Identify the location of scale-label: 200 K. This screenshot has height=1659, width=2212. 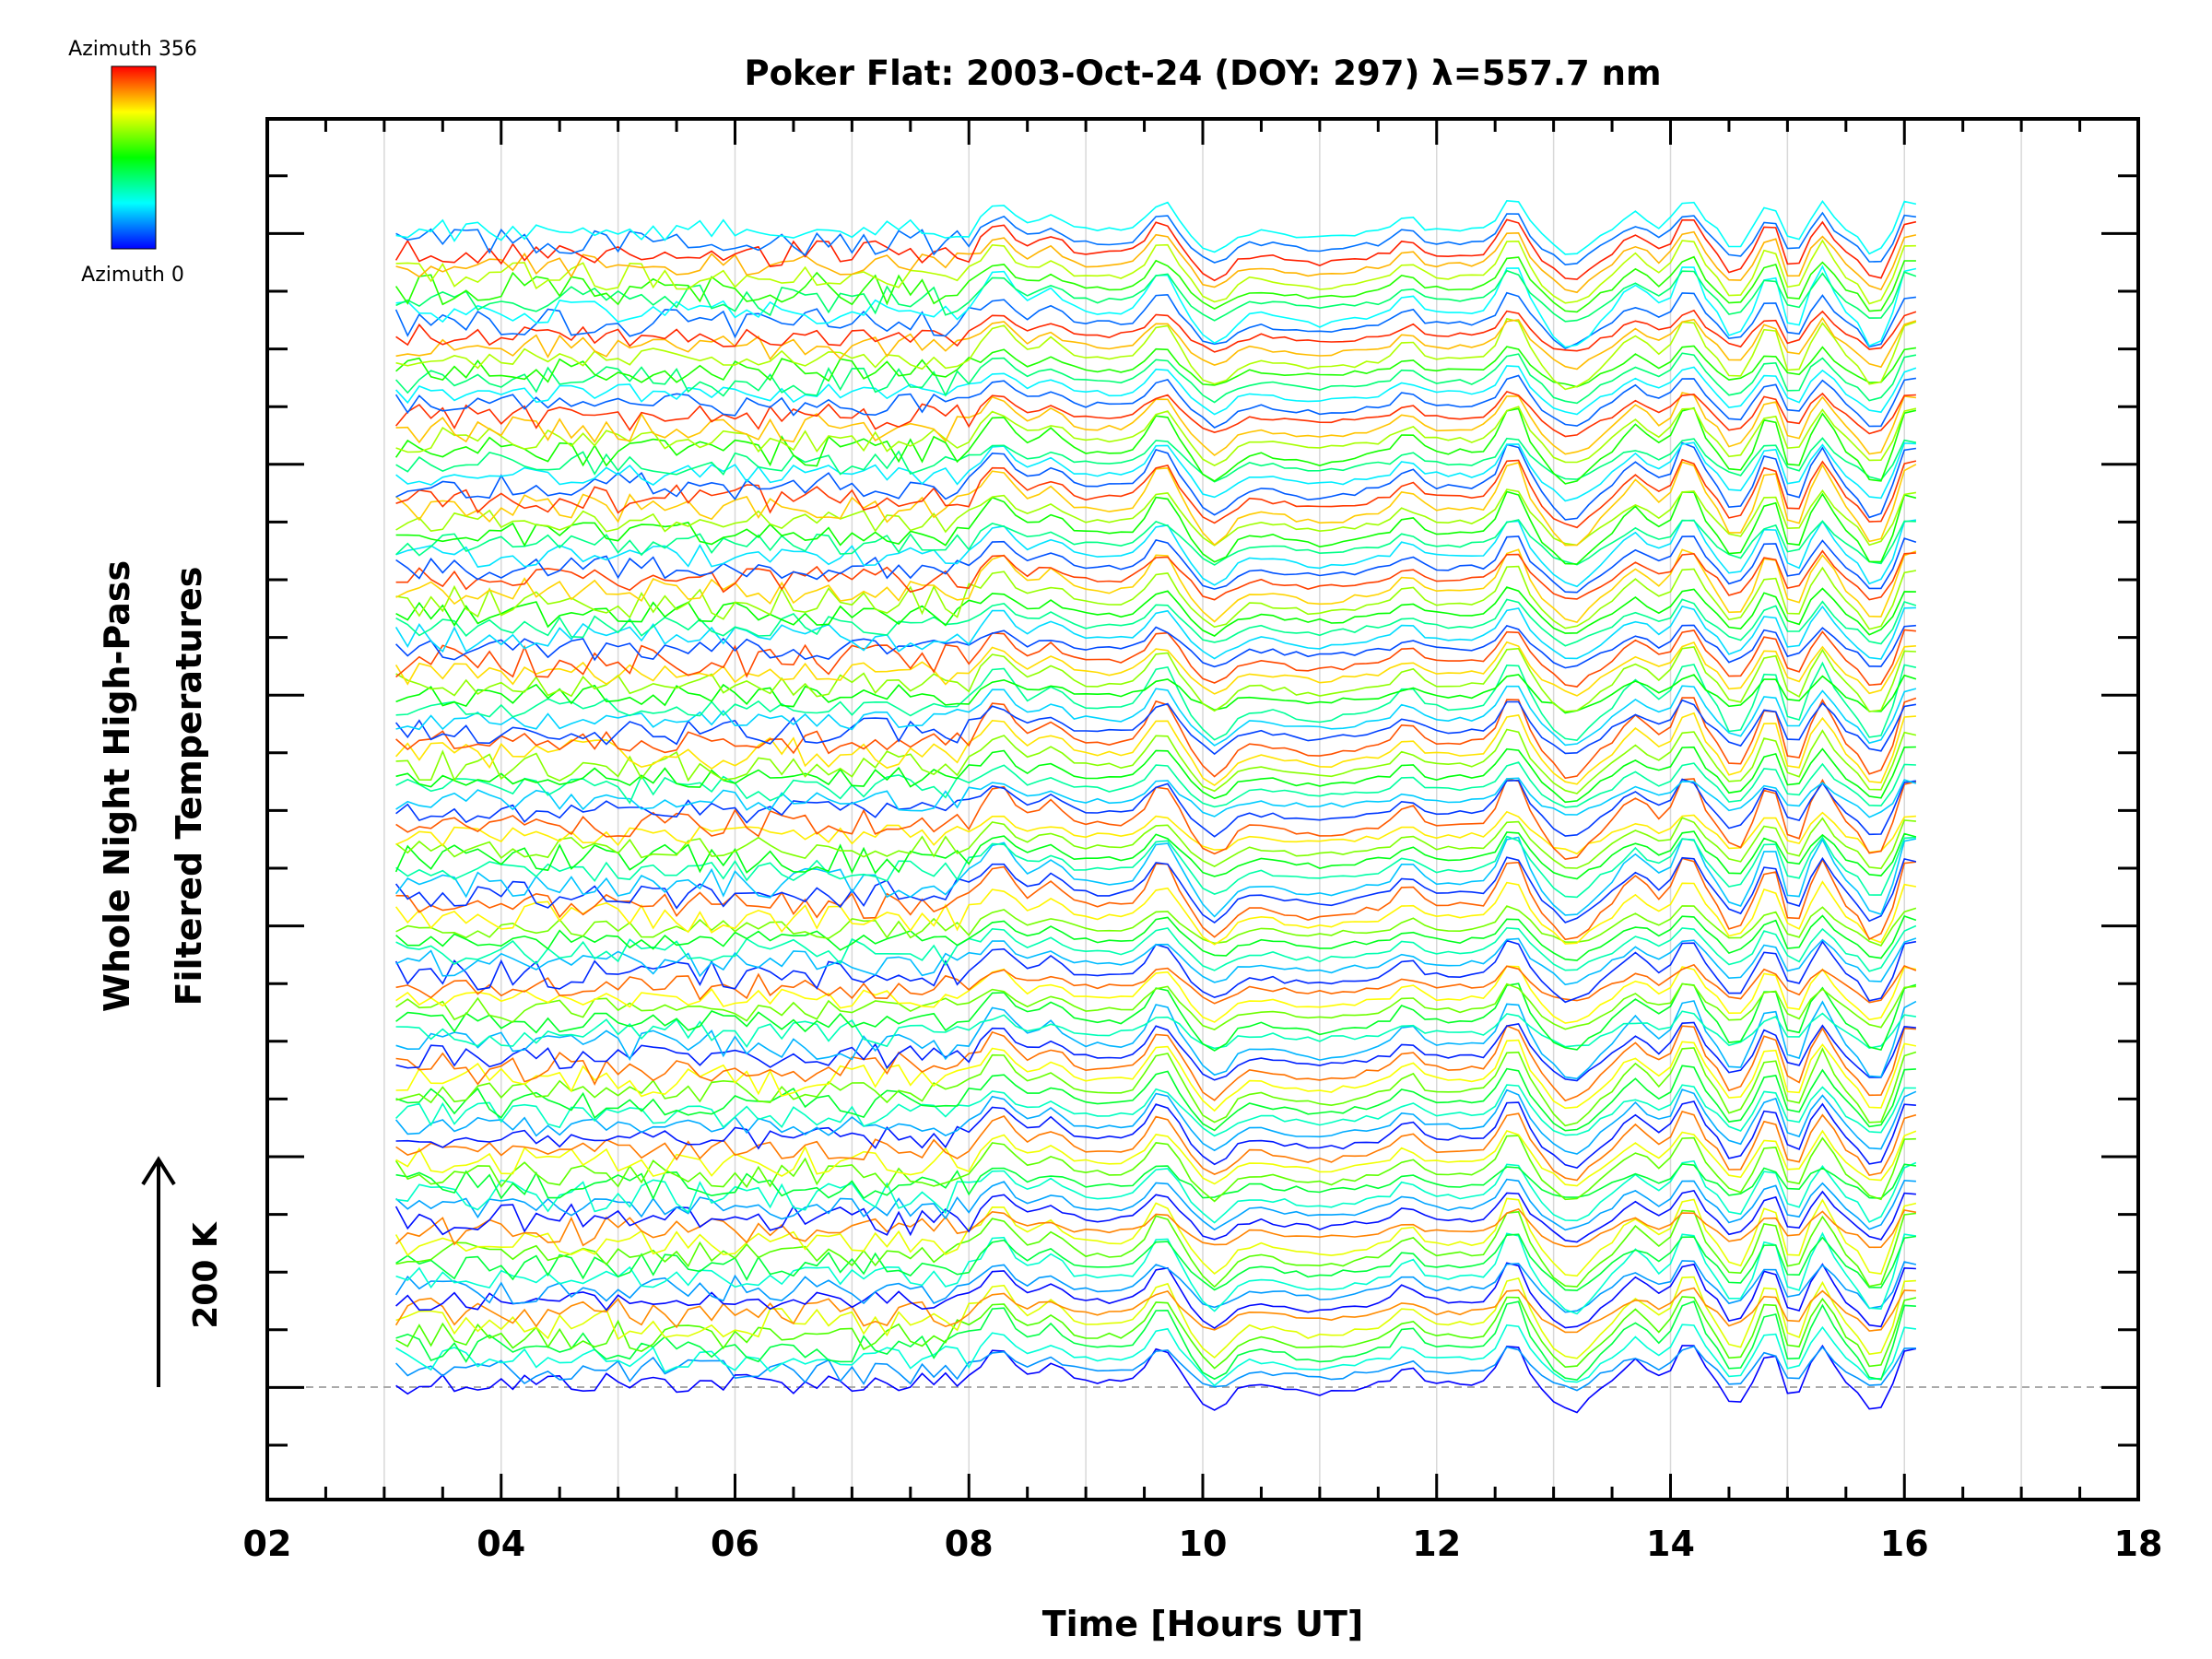
(206, 1275).